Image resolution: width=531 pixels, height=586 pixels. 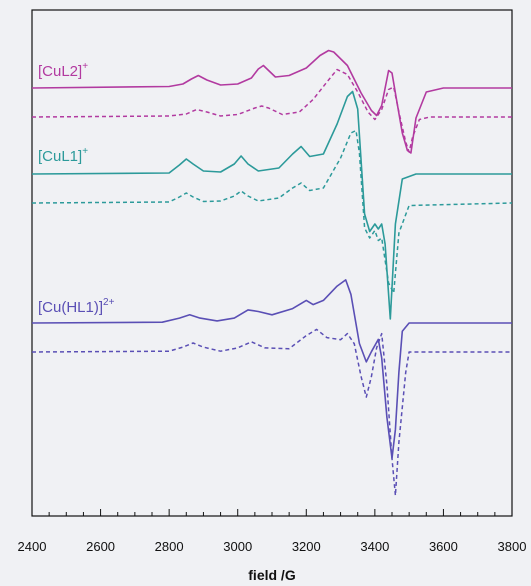 What do you see at coordinates (272, 531) in the screenshot?
I see `x-axis-ticks: 2400 2600 2800 3000 3200 3400 3600 3800` at bounding box center [272, 531].